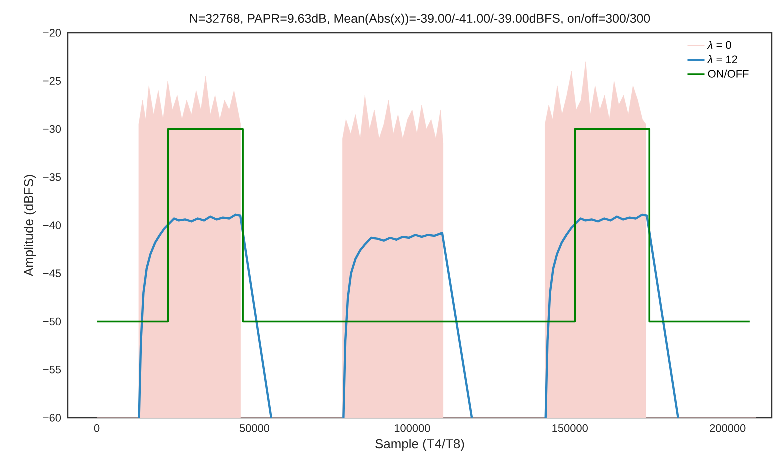 The image size is (774, 460). I want to click on legend-label: ON/OFF, so click(728, 74).